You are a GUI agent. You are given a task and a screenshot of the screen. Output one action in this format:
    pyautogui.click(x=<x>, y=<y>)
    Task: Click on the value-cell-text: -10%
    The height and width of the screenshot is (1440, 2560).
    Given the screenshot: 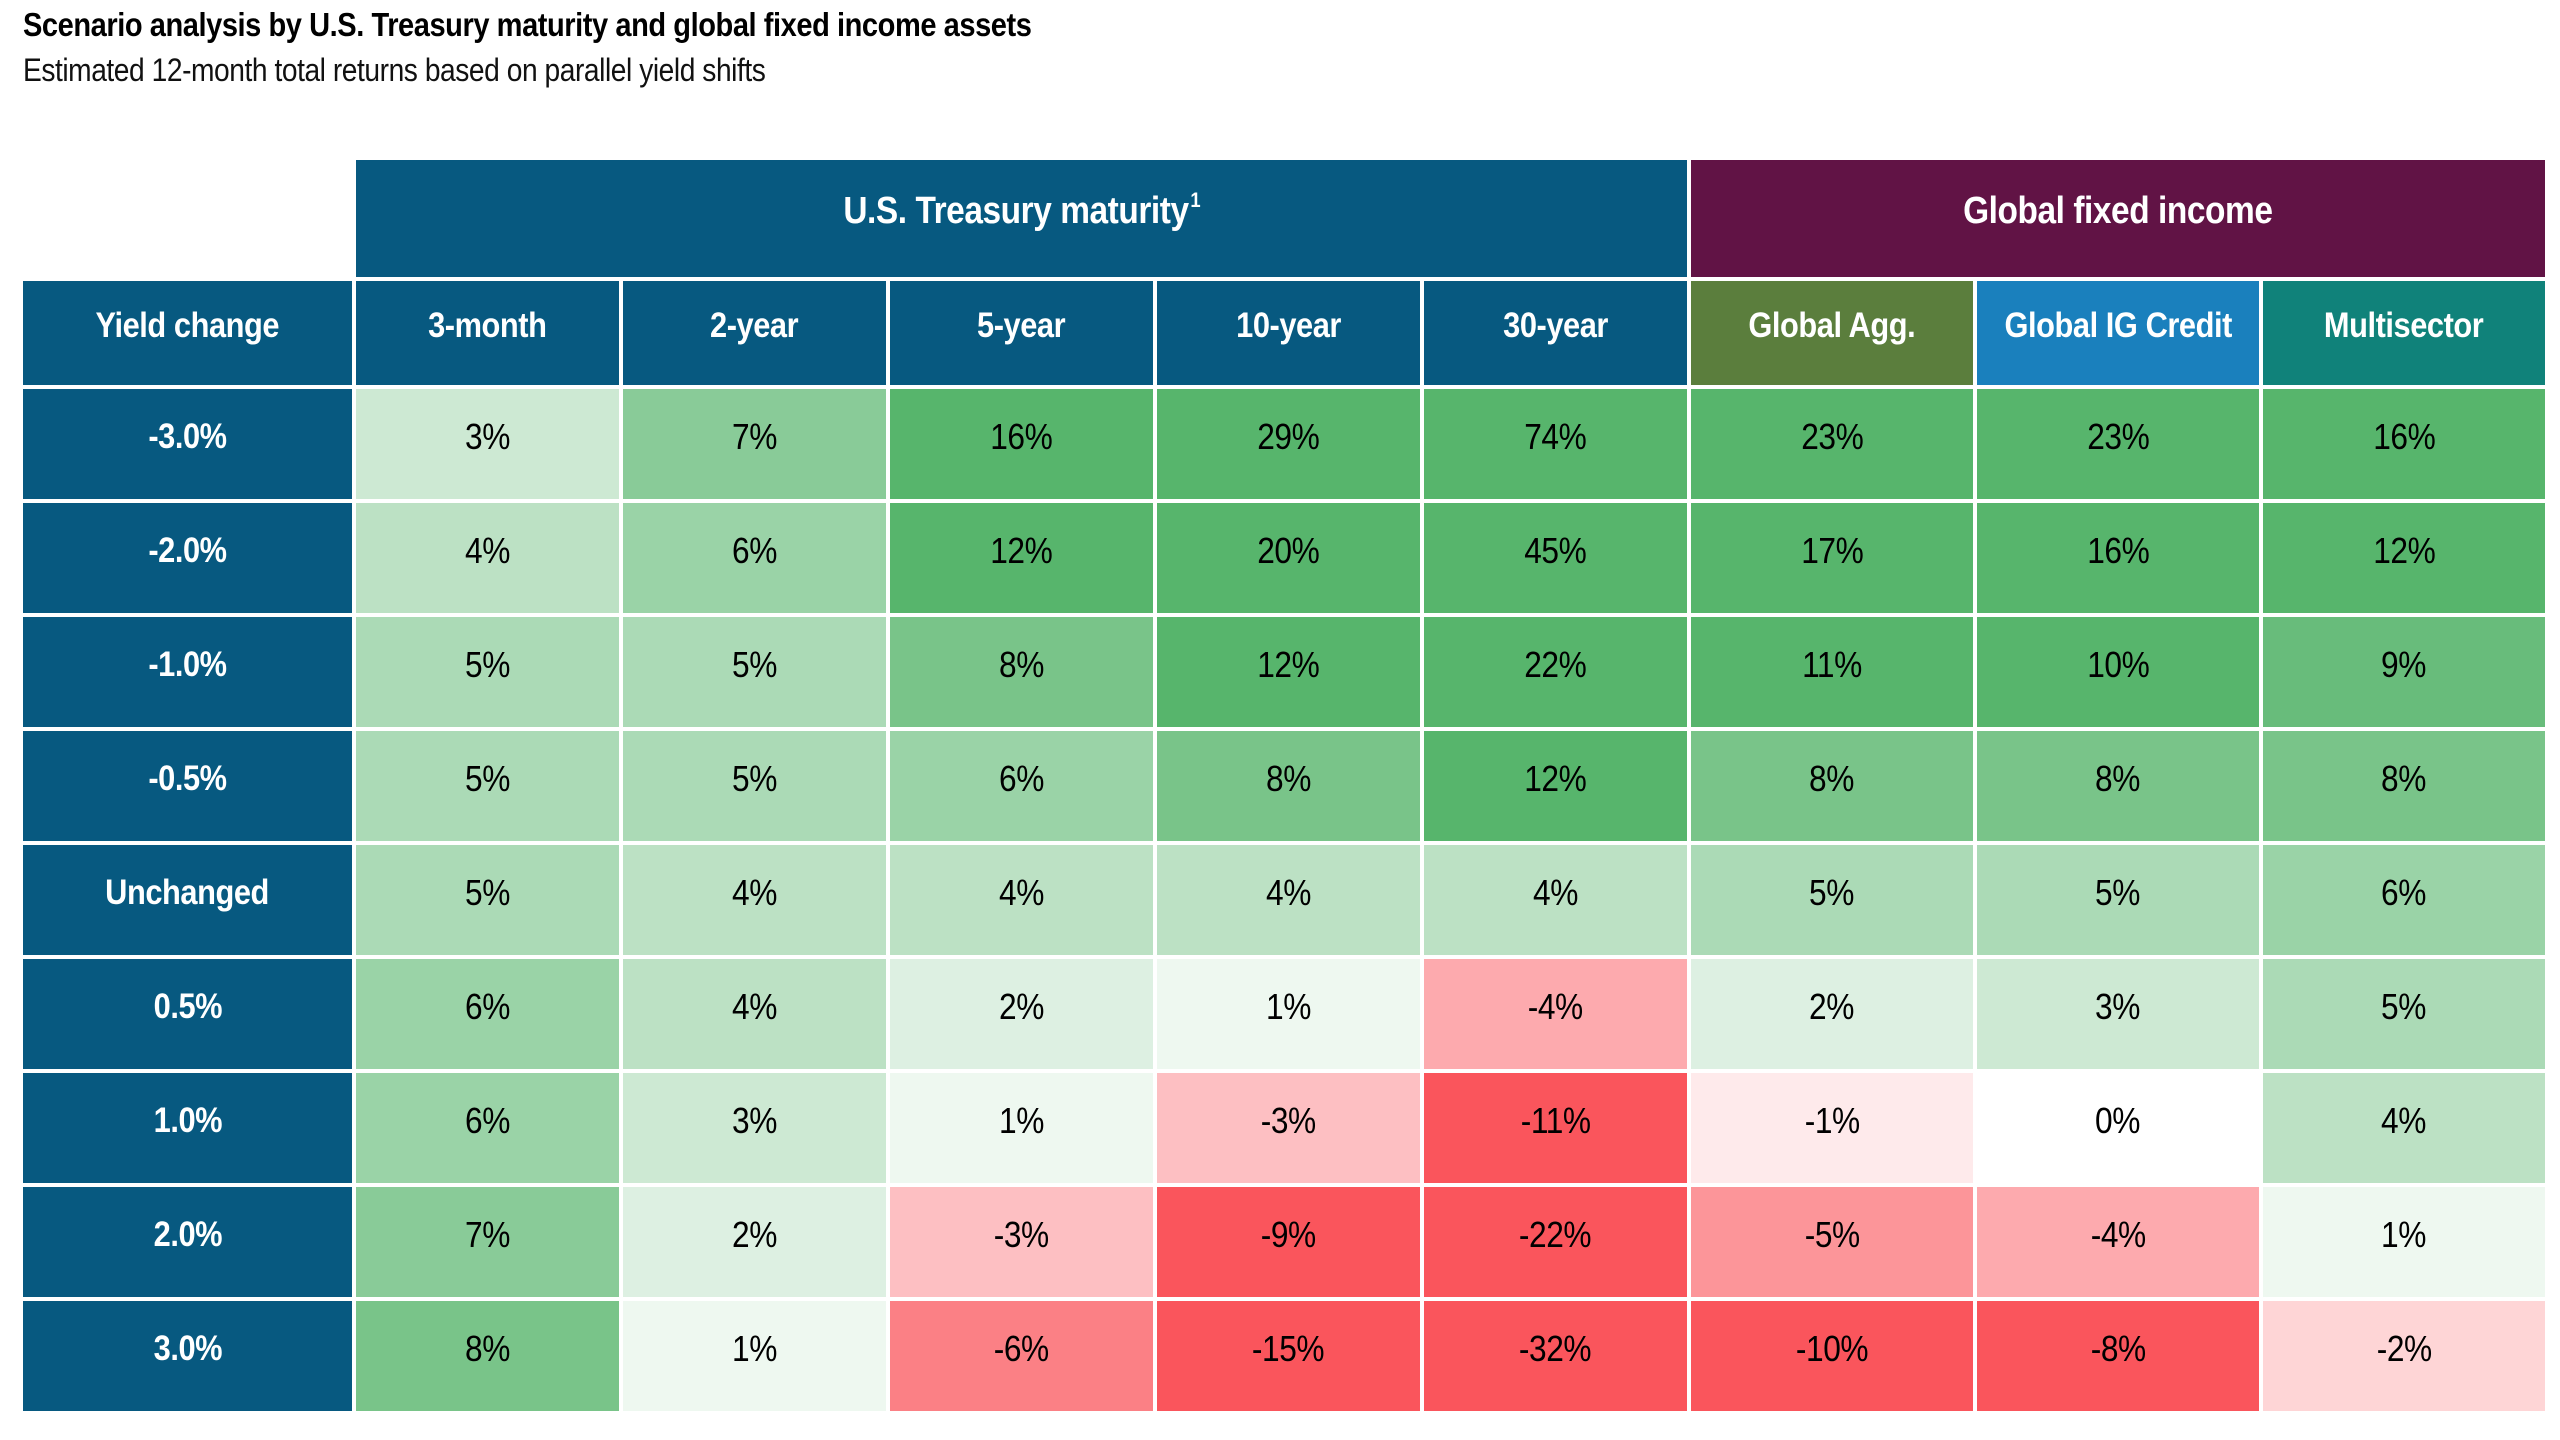 What is the action you would take?
    pyautogui.click(x=1832, y=1348)
    